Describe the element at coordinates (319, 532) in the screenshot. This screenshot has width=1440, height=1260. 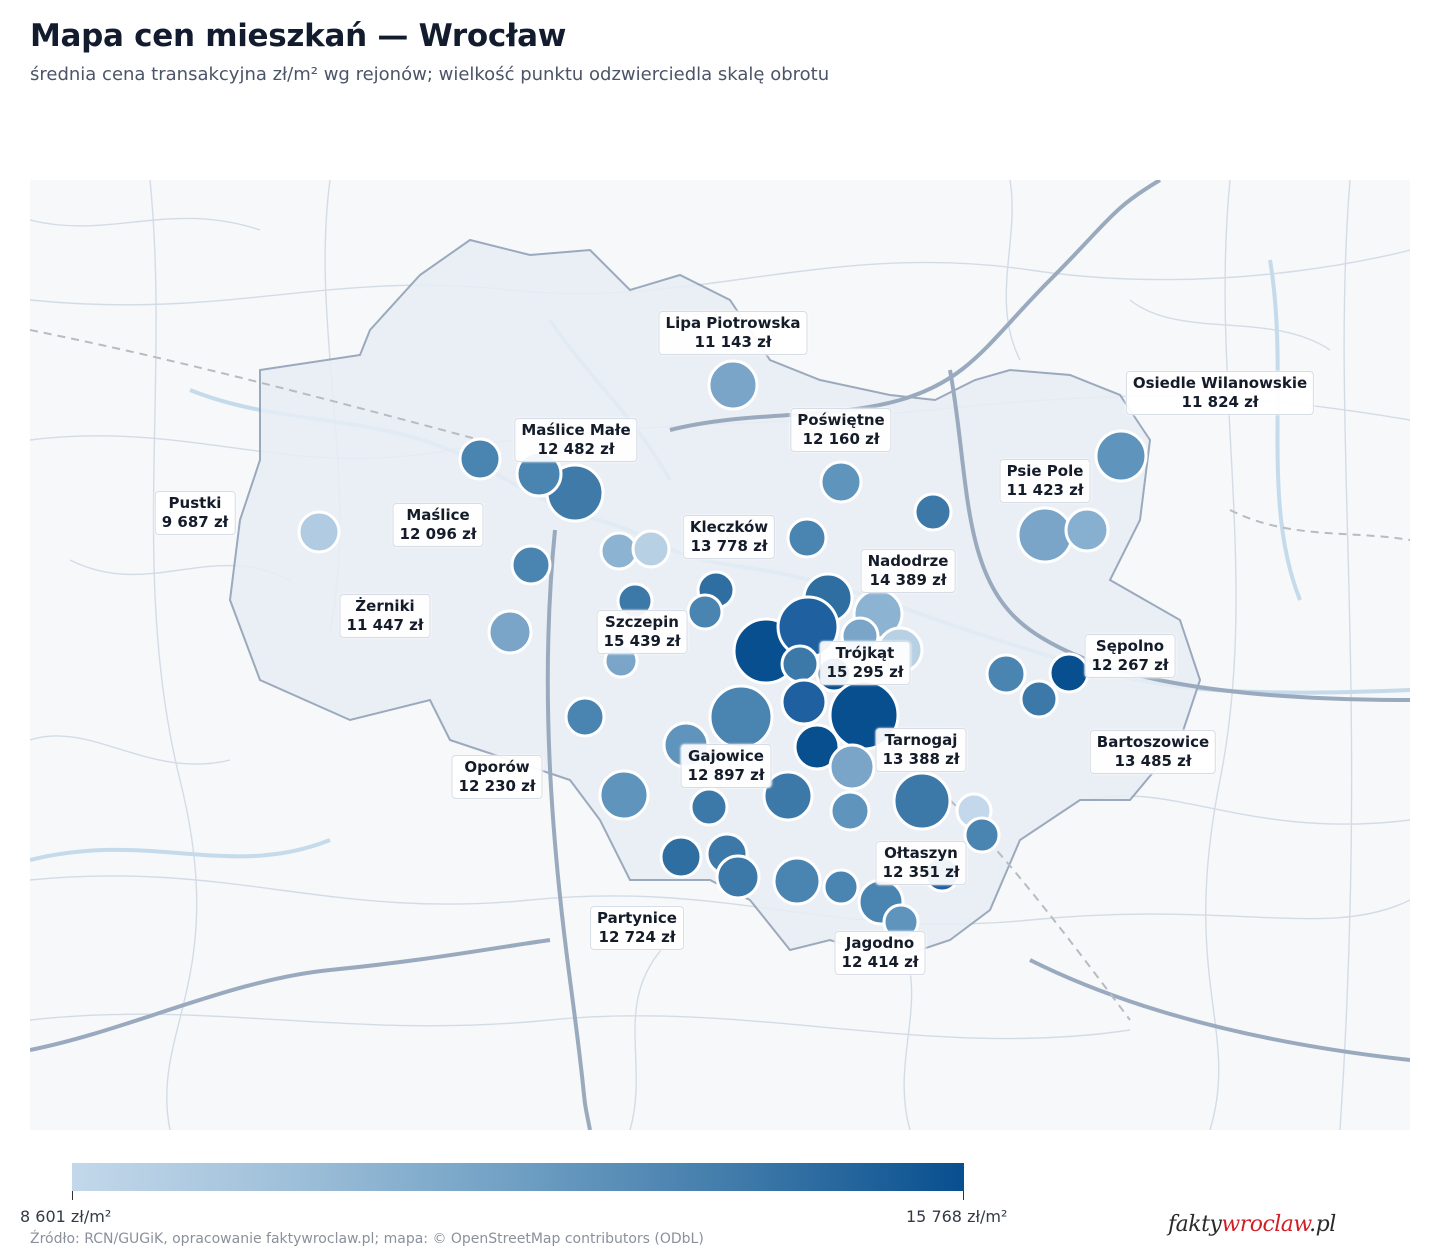
I see `marker-pustki` at that location.